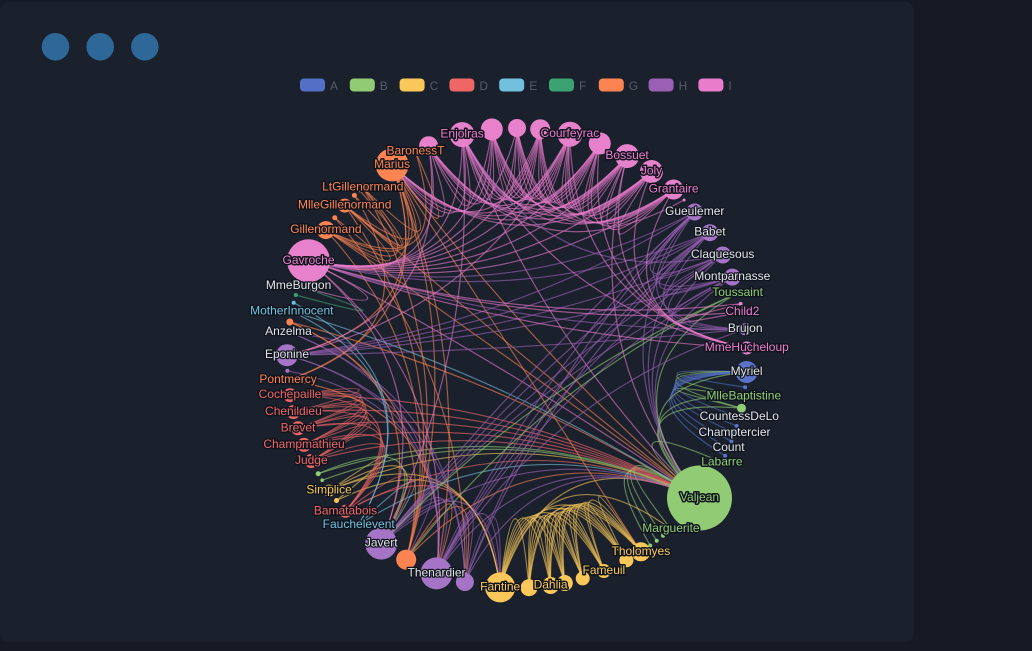 This screenshot has width=1032, height=651. What do you see at coordinates (729, 447) in the screenshot?
I see `svg-text: Count` at bounding box center [729, 447].